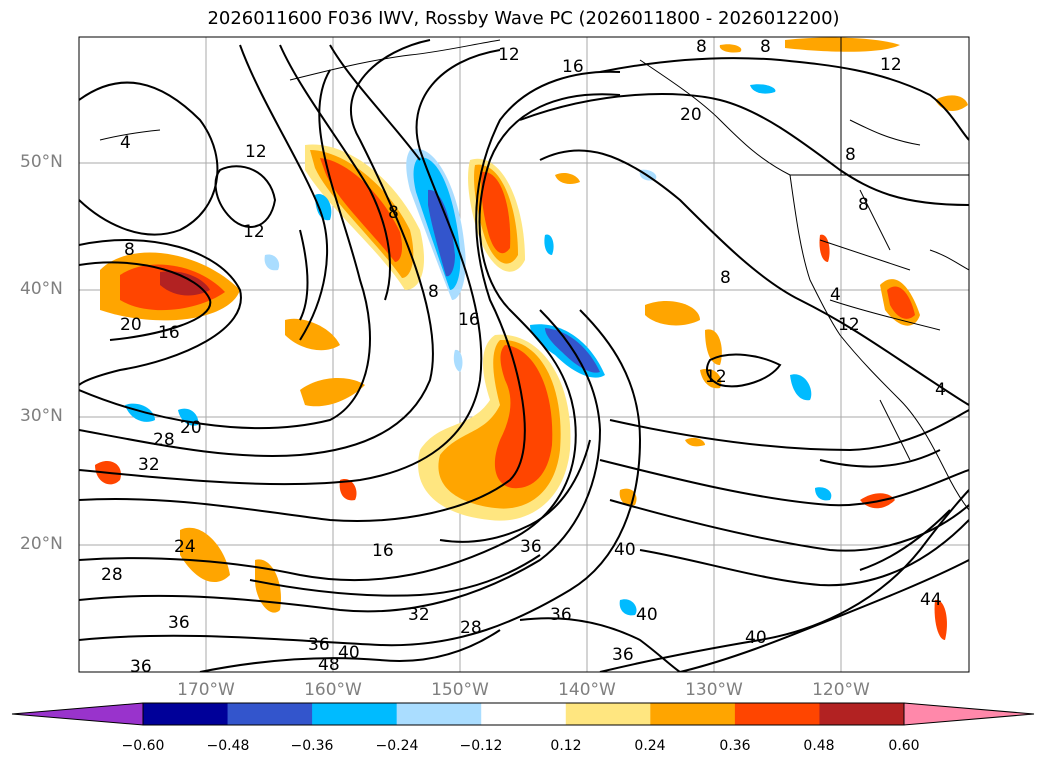 Image resolution: width=1047 pixels, height=765 pixels. Describe the element at coordinates (329, 665) in the screenshot. I see `contour-label: 48` at that location.